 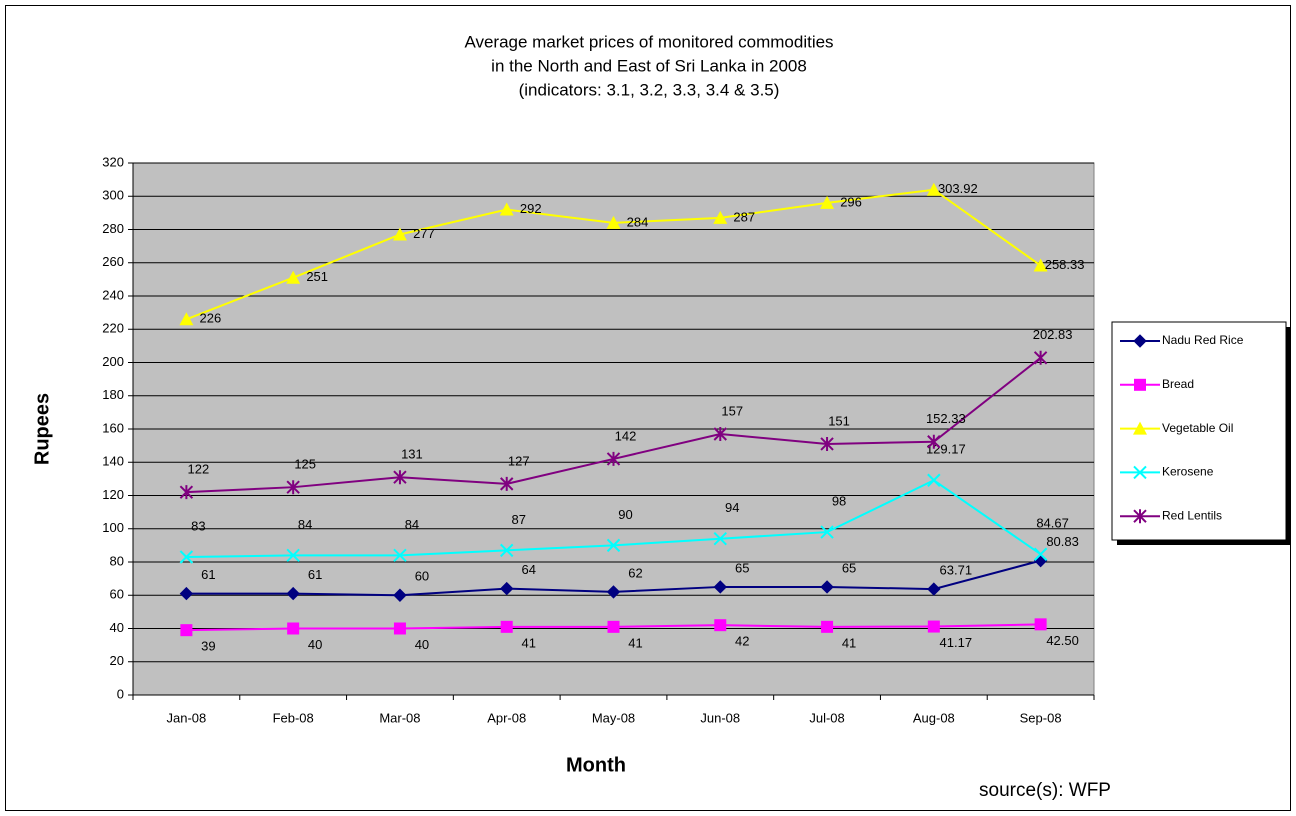 What do you see at coordinates (958, 188) in the screenshot?
I see `data-label: 303.92` at bounding box center [958, 188].